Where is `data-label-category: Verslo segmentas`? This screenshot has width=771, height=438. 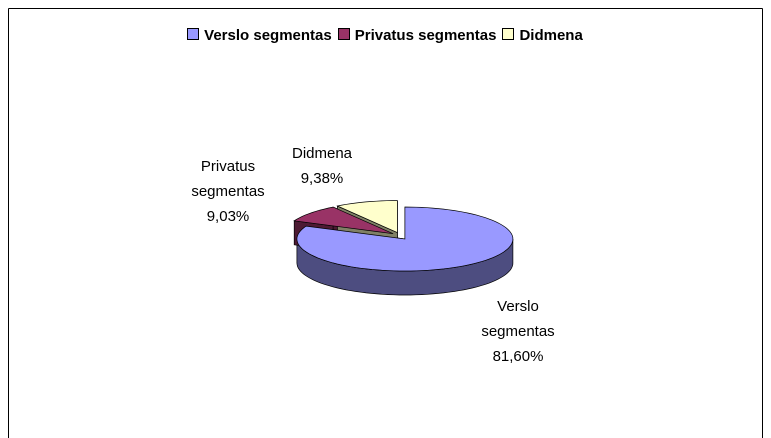
data-label-category: Verslo segmentas is located at coordinates (518, 319).